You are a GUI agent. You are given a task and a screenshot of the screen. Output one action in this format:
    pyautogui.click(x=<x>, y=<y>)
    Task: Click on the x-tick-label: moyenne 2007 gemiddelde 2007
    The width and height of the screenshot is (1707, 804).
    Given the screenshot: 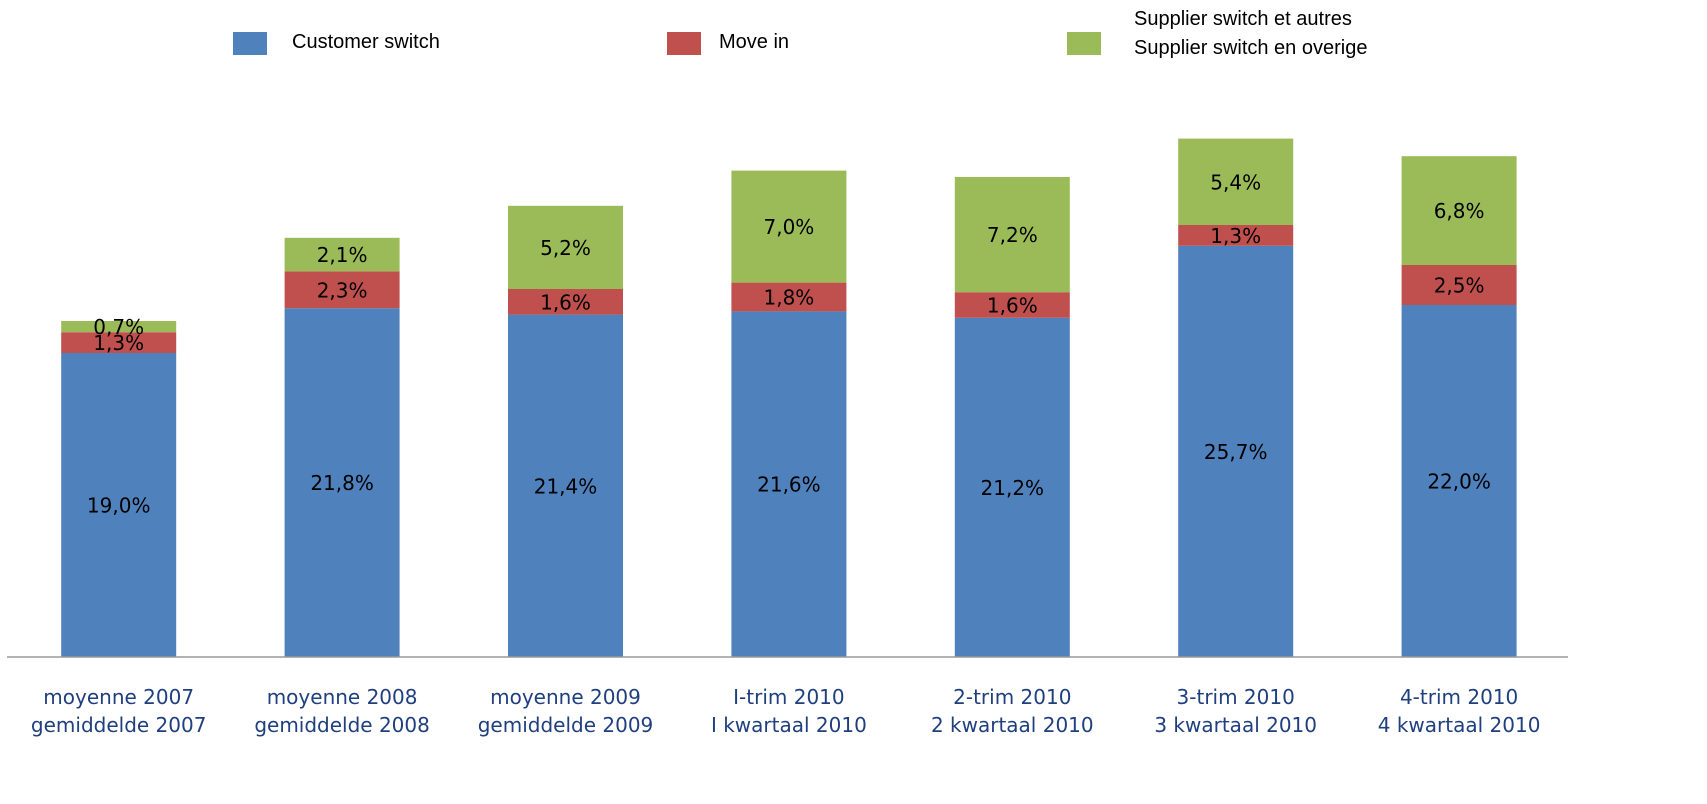 What is the action you would take?
    pyautogui.click(x=118, y=711)
    